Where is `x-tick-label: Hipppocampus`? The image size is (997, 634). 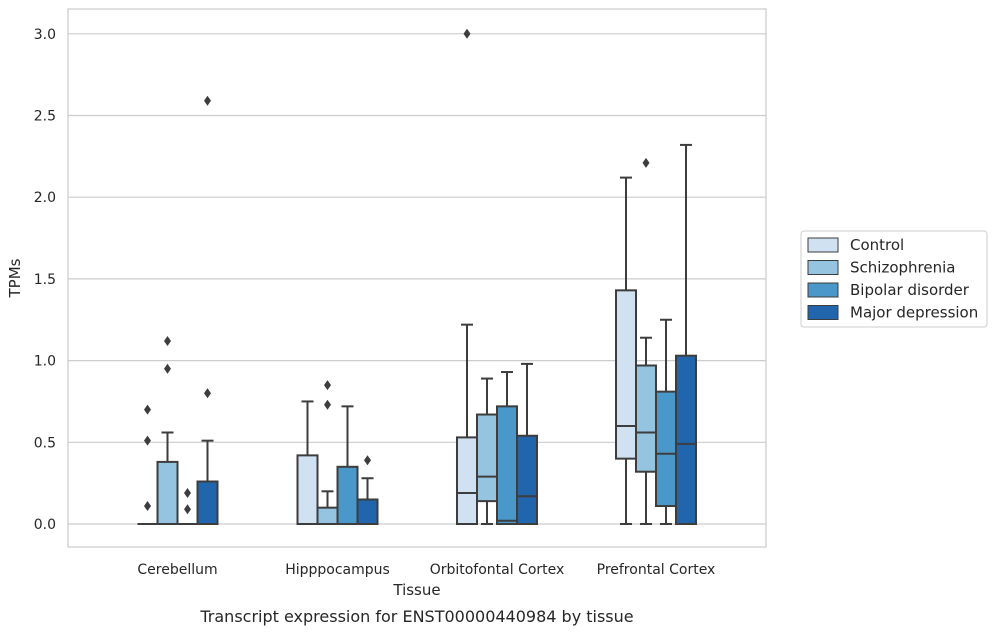
x-tick-label: Hipppocampus is located at coordinates (337, 570).